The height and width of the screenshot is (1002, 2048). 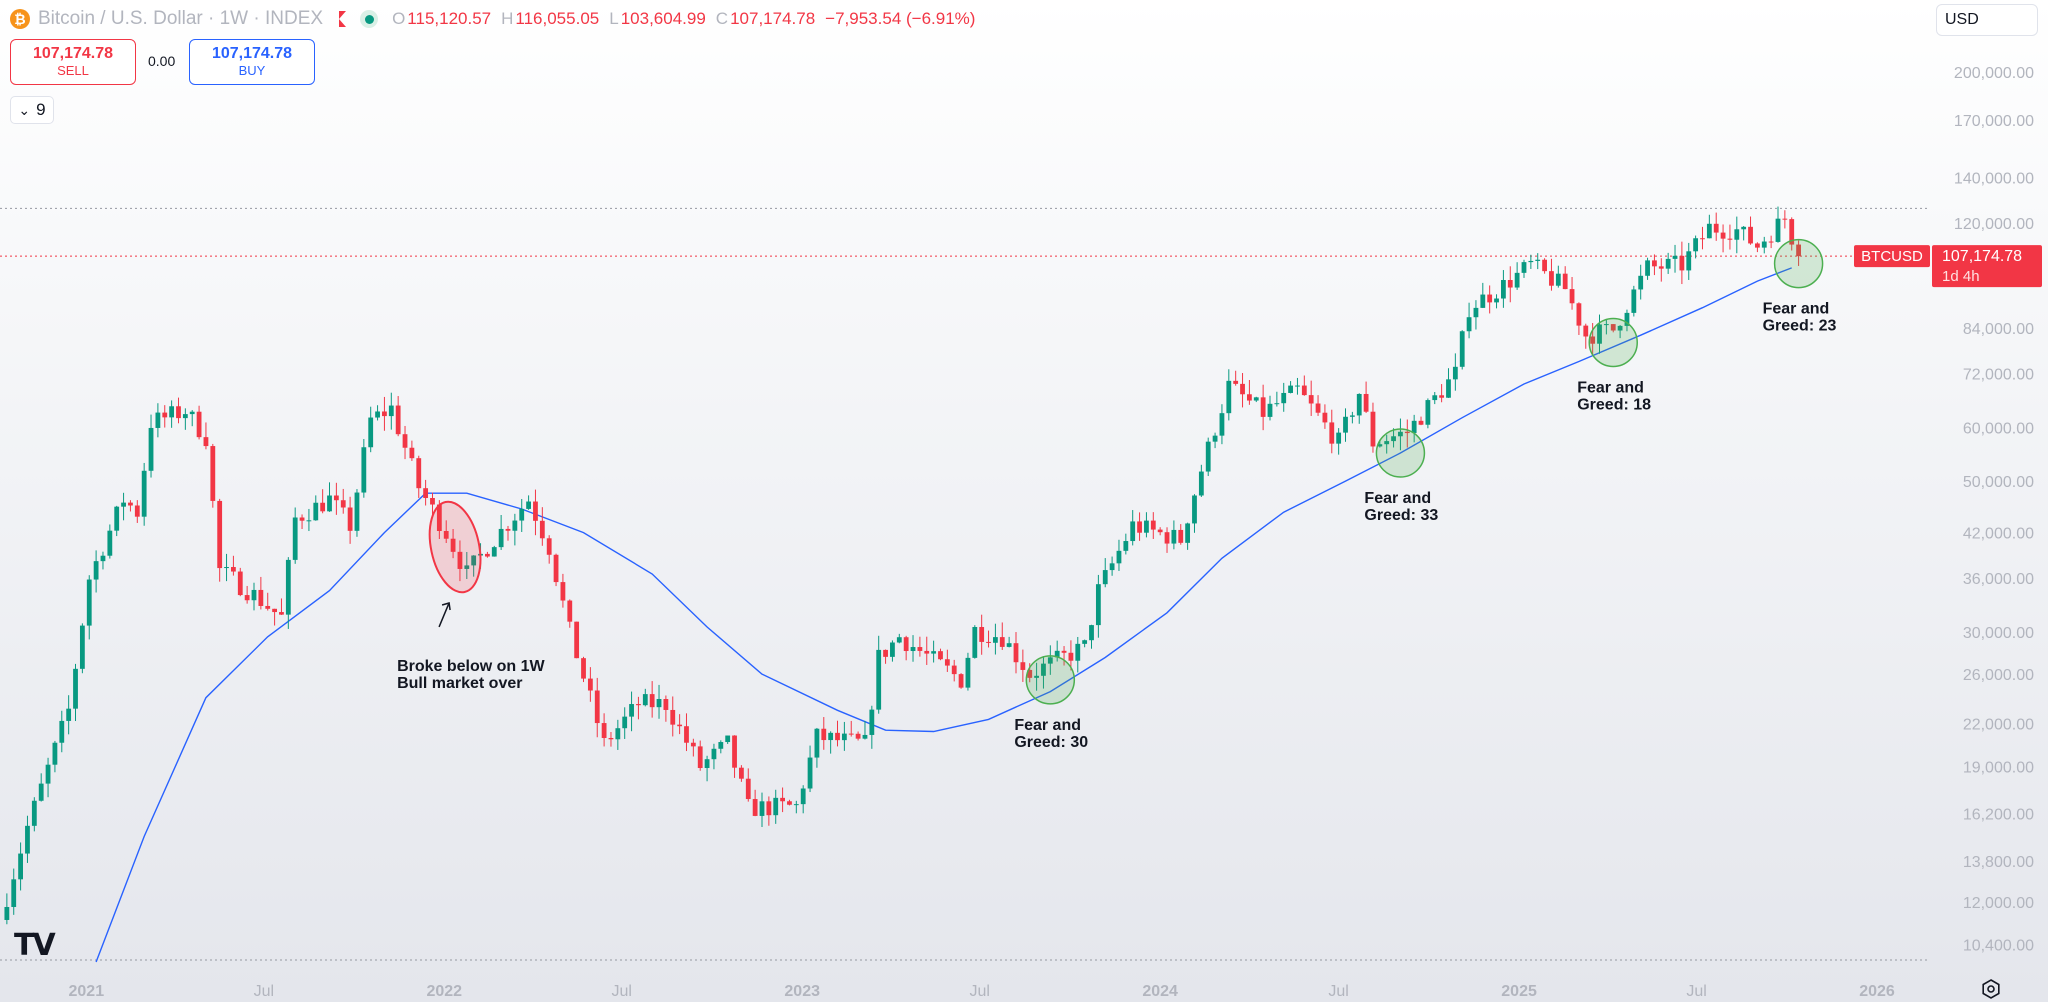 I want to click on flag-icon, so click(x=343, y=19).